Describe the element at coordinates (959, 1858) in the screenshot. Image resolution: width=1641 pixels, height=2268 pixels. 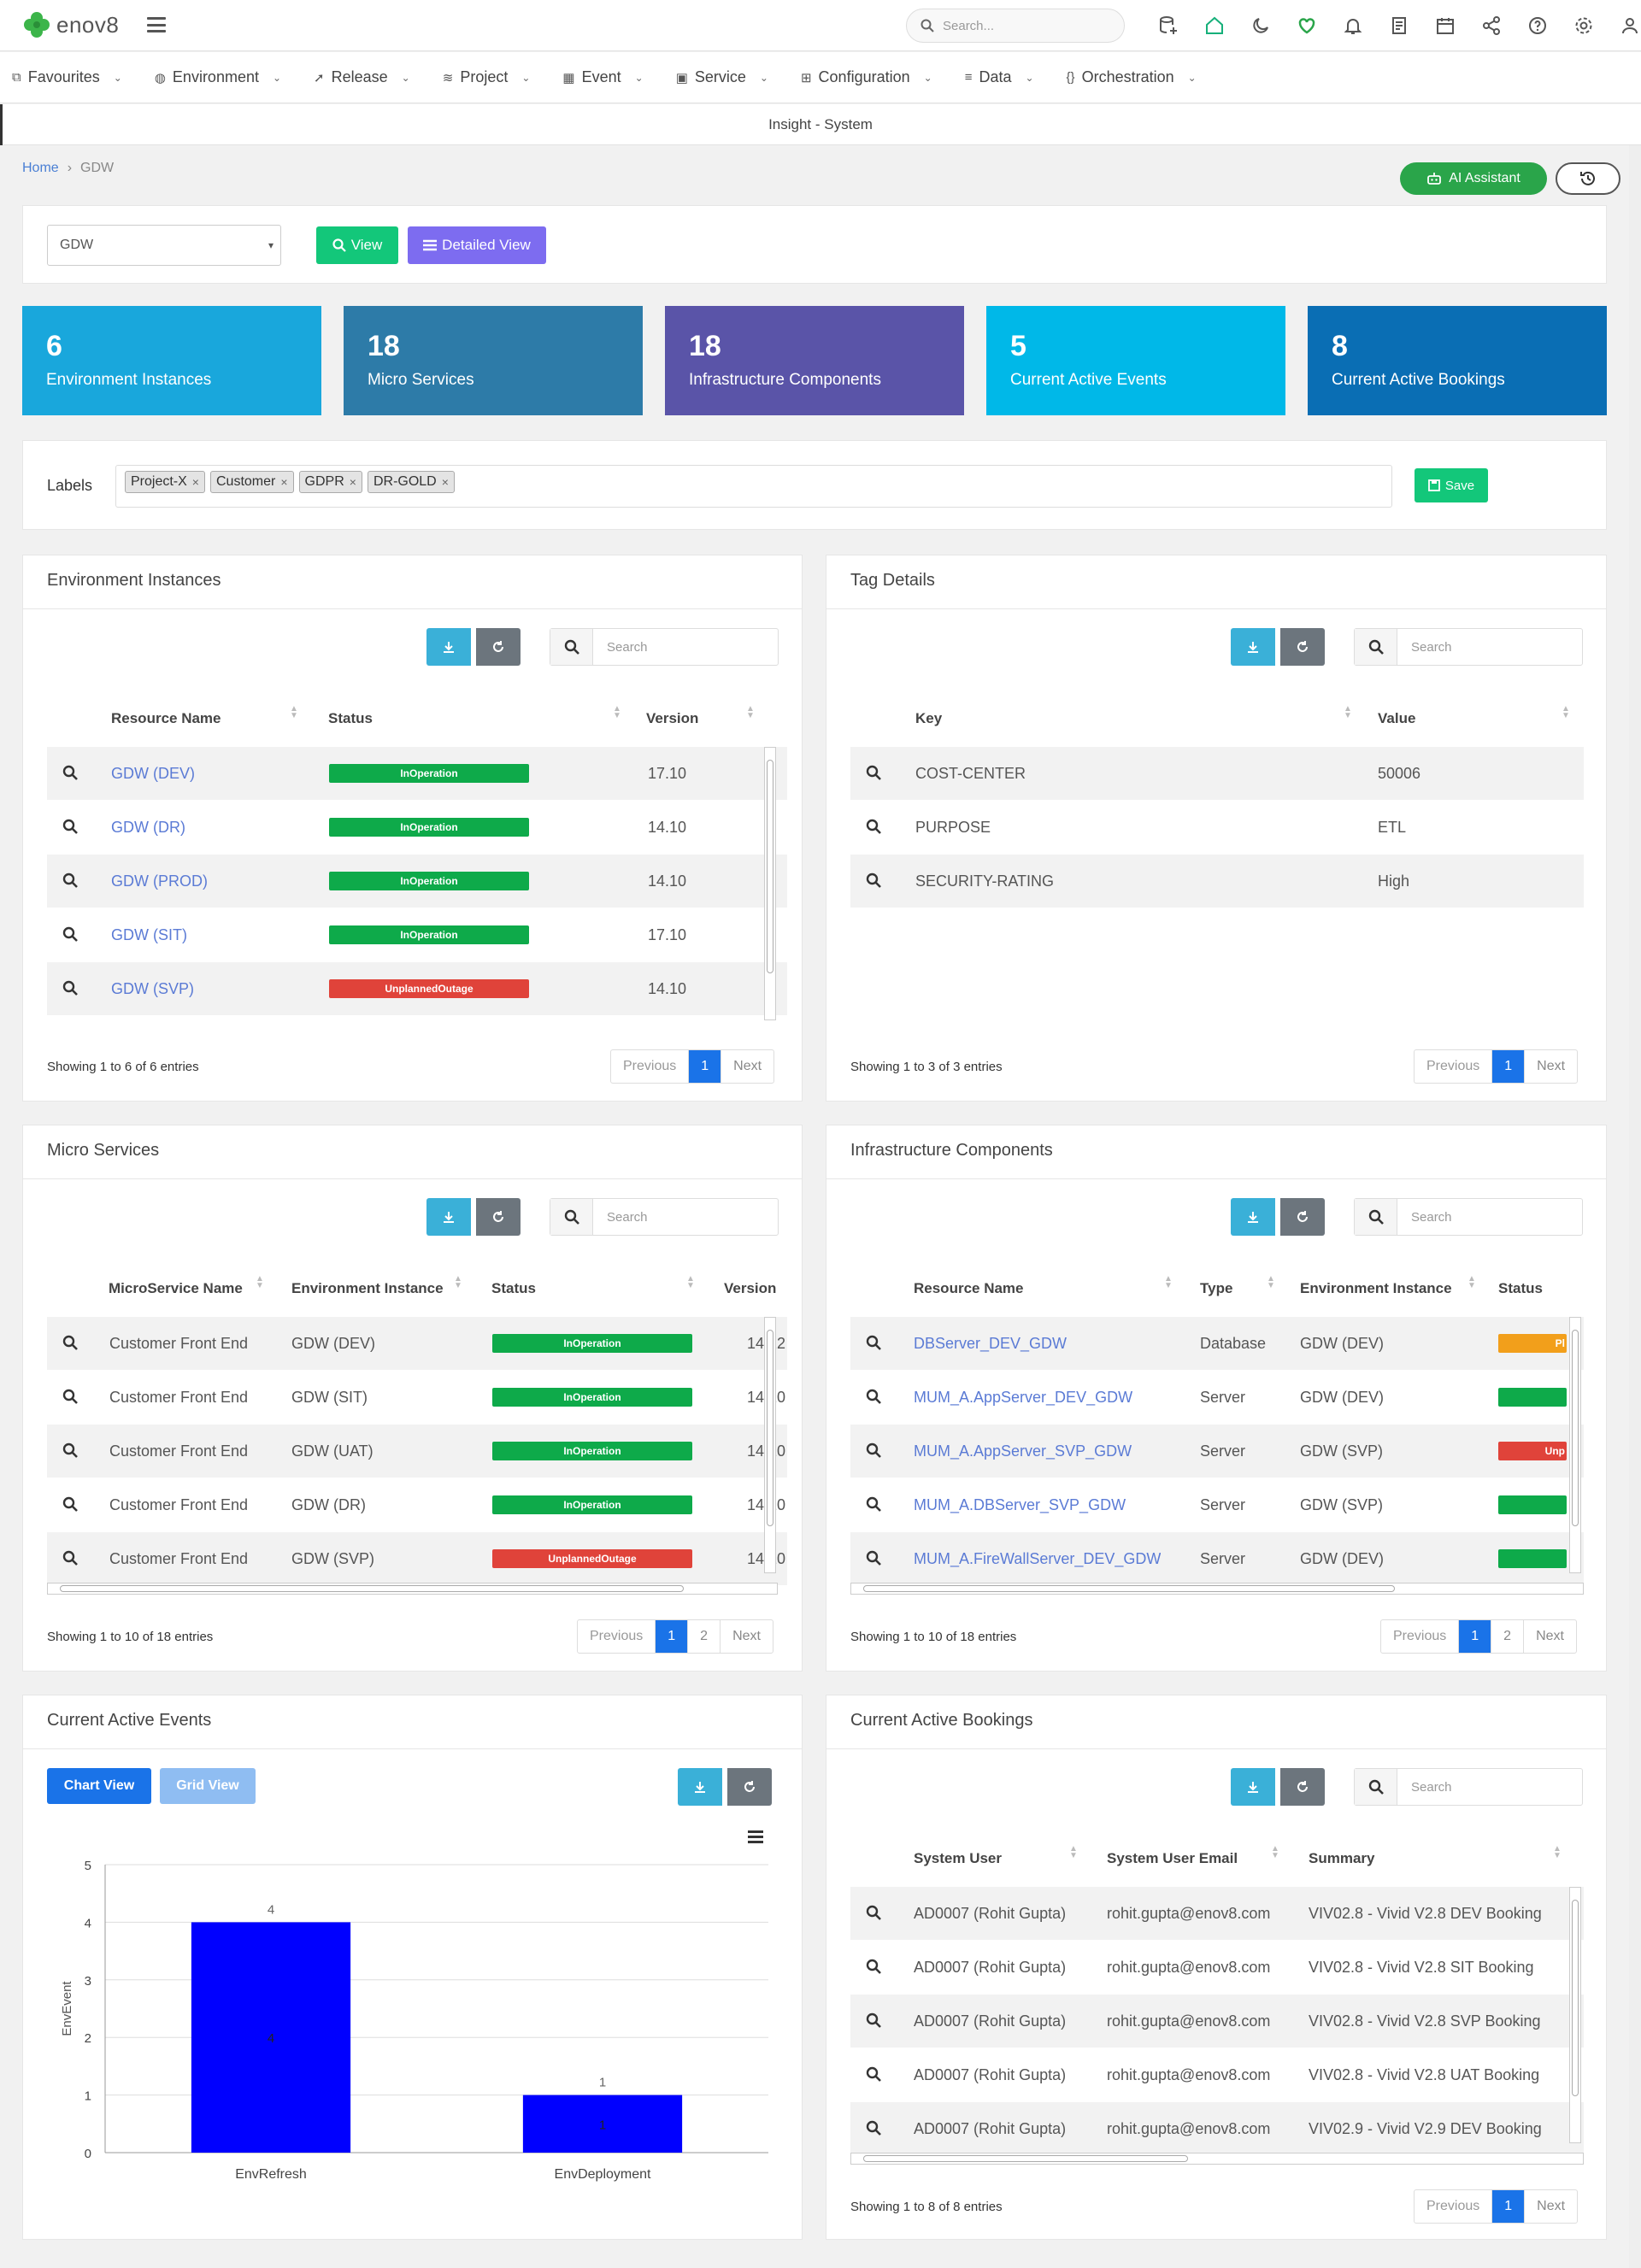
I see `column-header: System User` at that location.